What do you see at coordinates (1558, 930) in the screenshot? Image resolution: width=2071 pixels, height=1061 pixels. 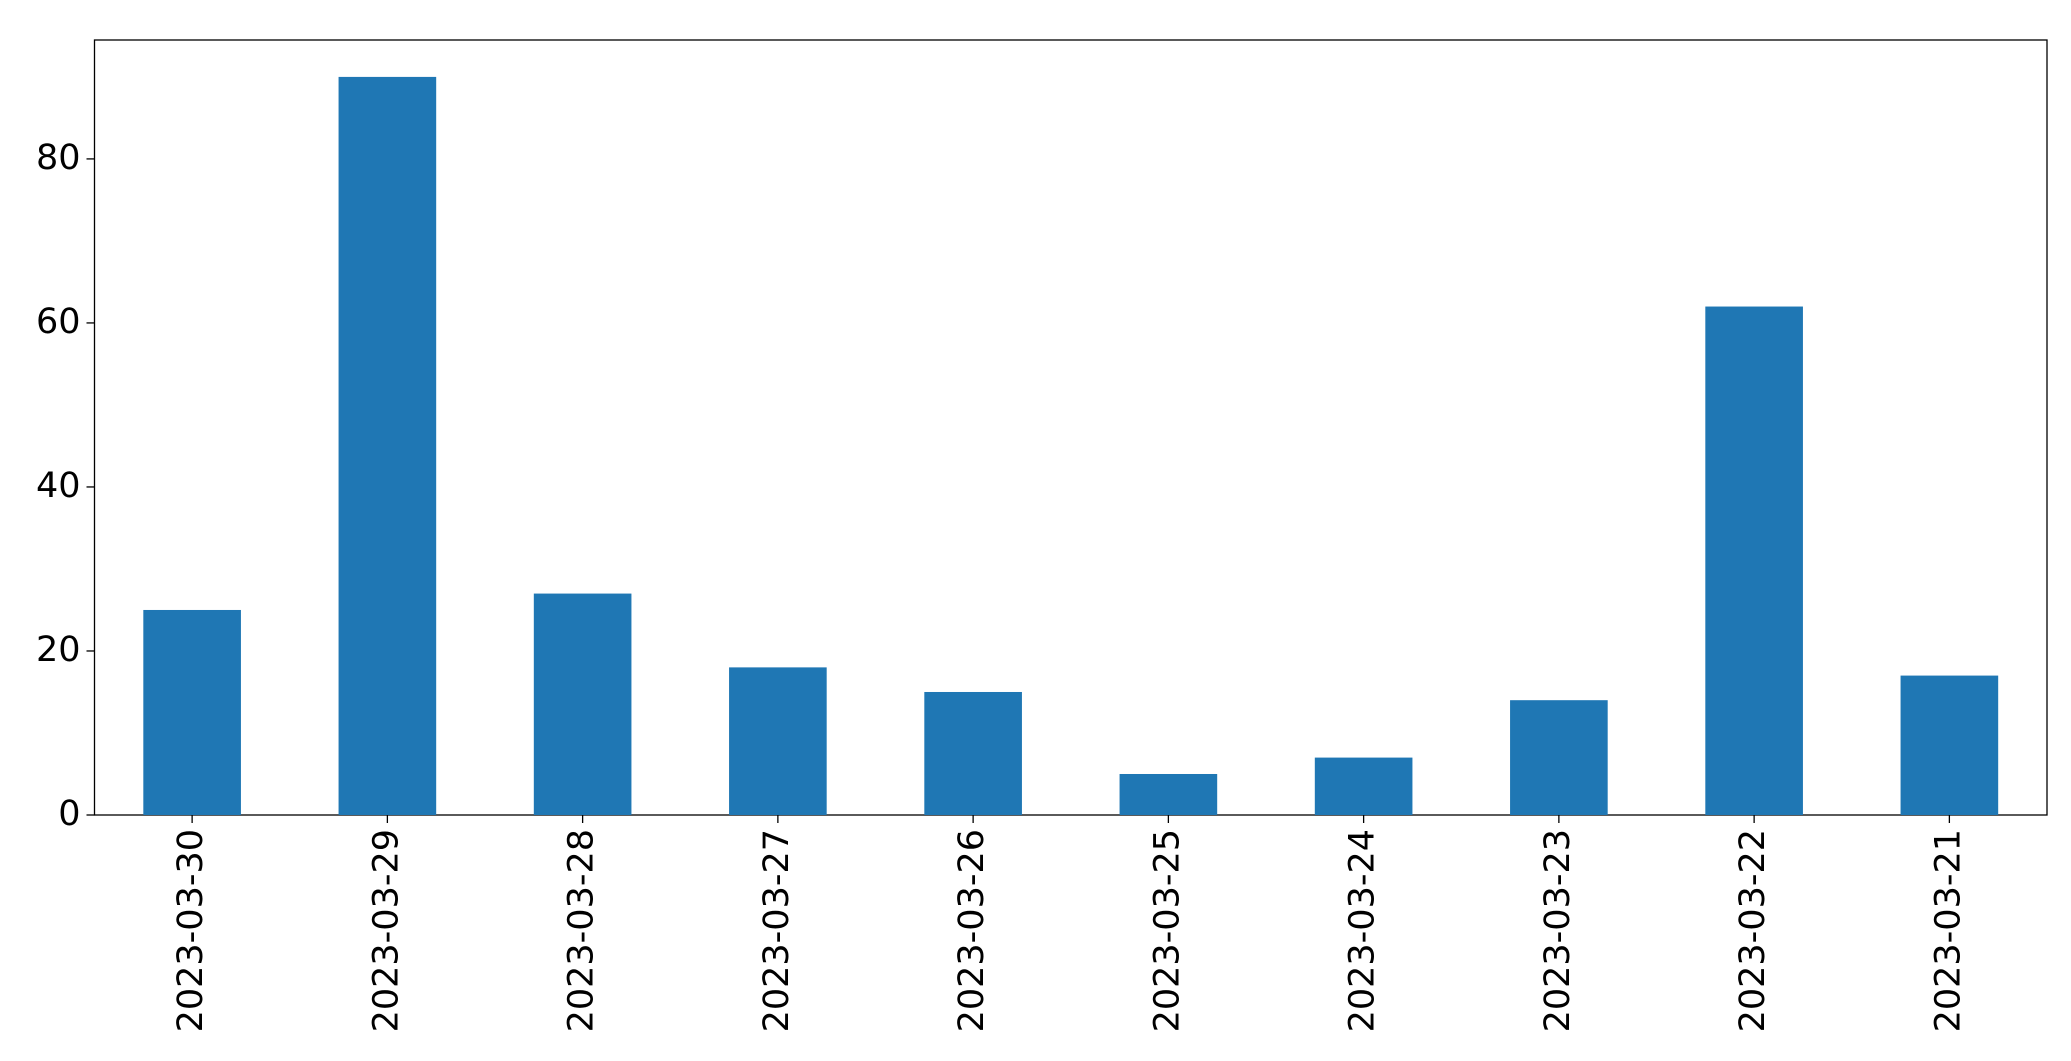 I see `x-tick-label: 2023-03-23` at bounding box center [1558, 930].